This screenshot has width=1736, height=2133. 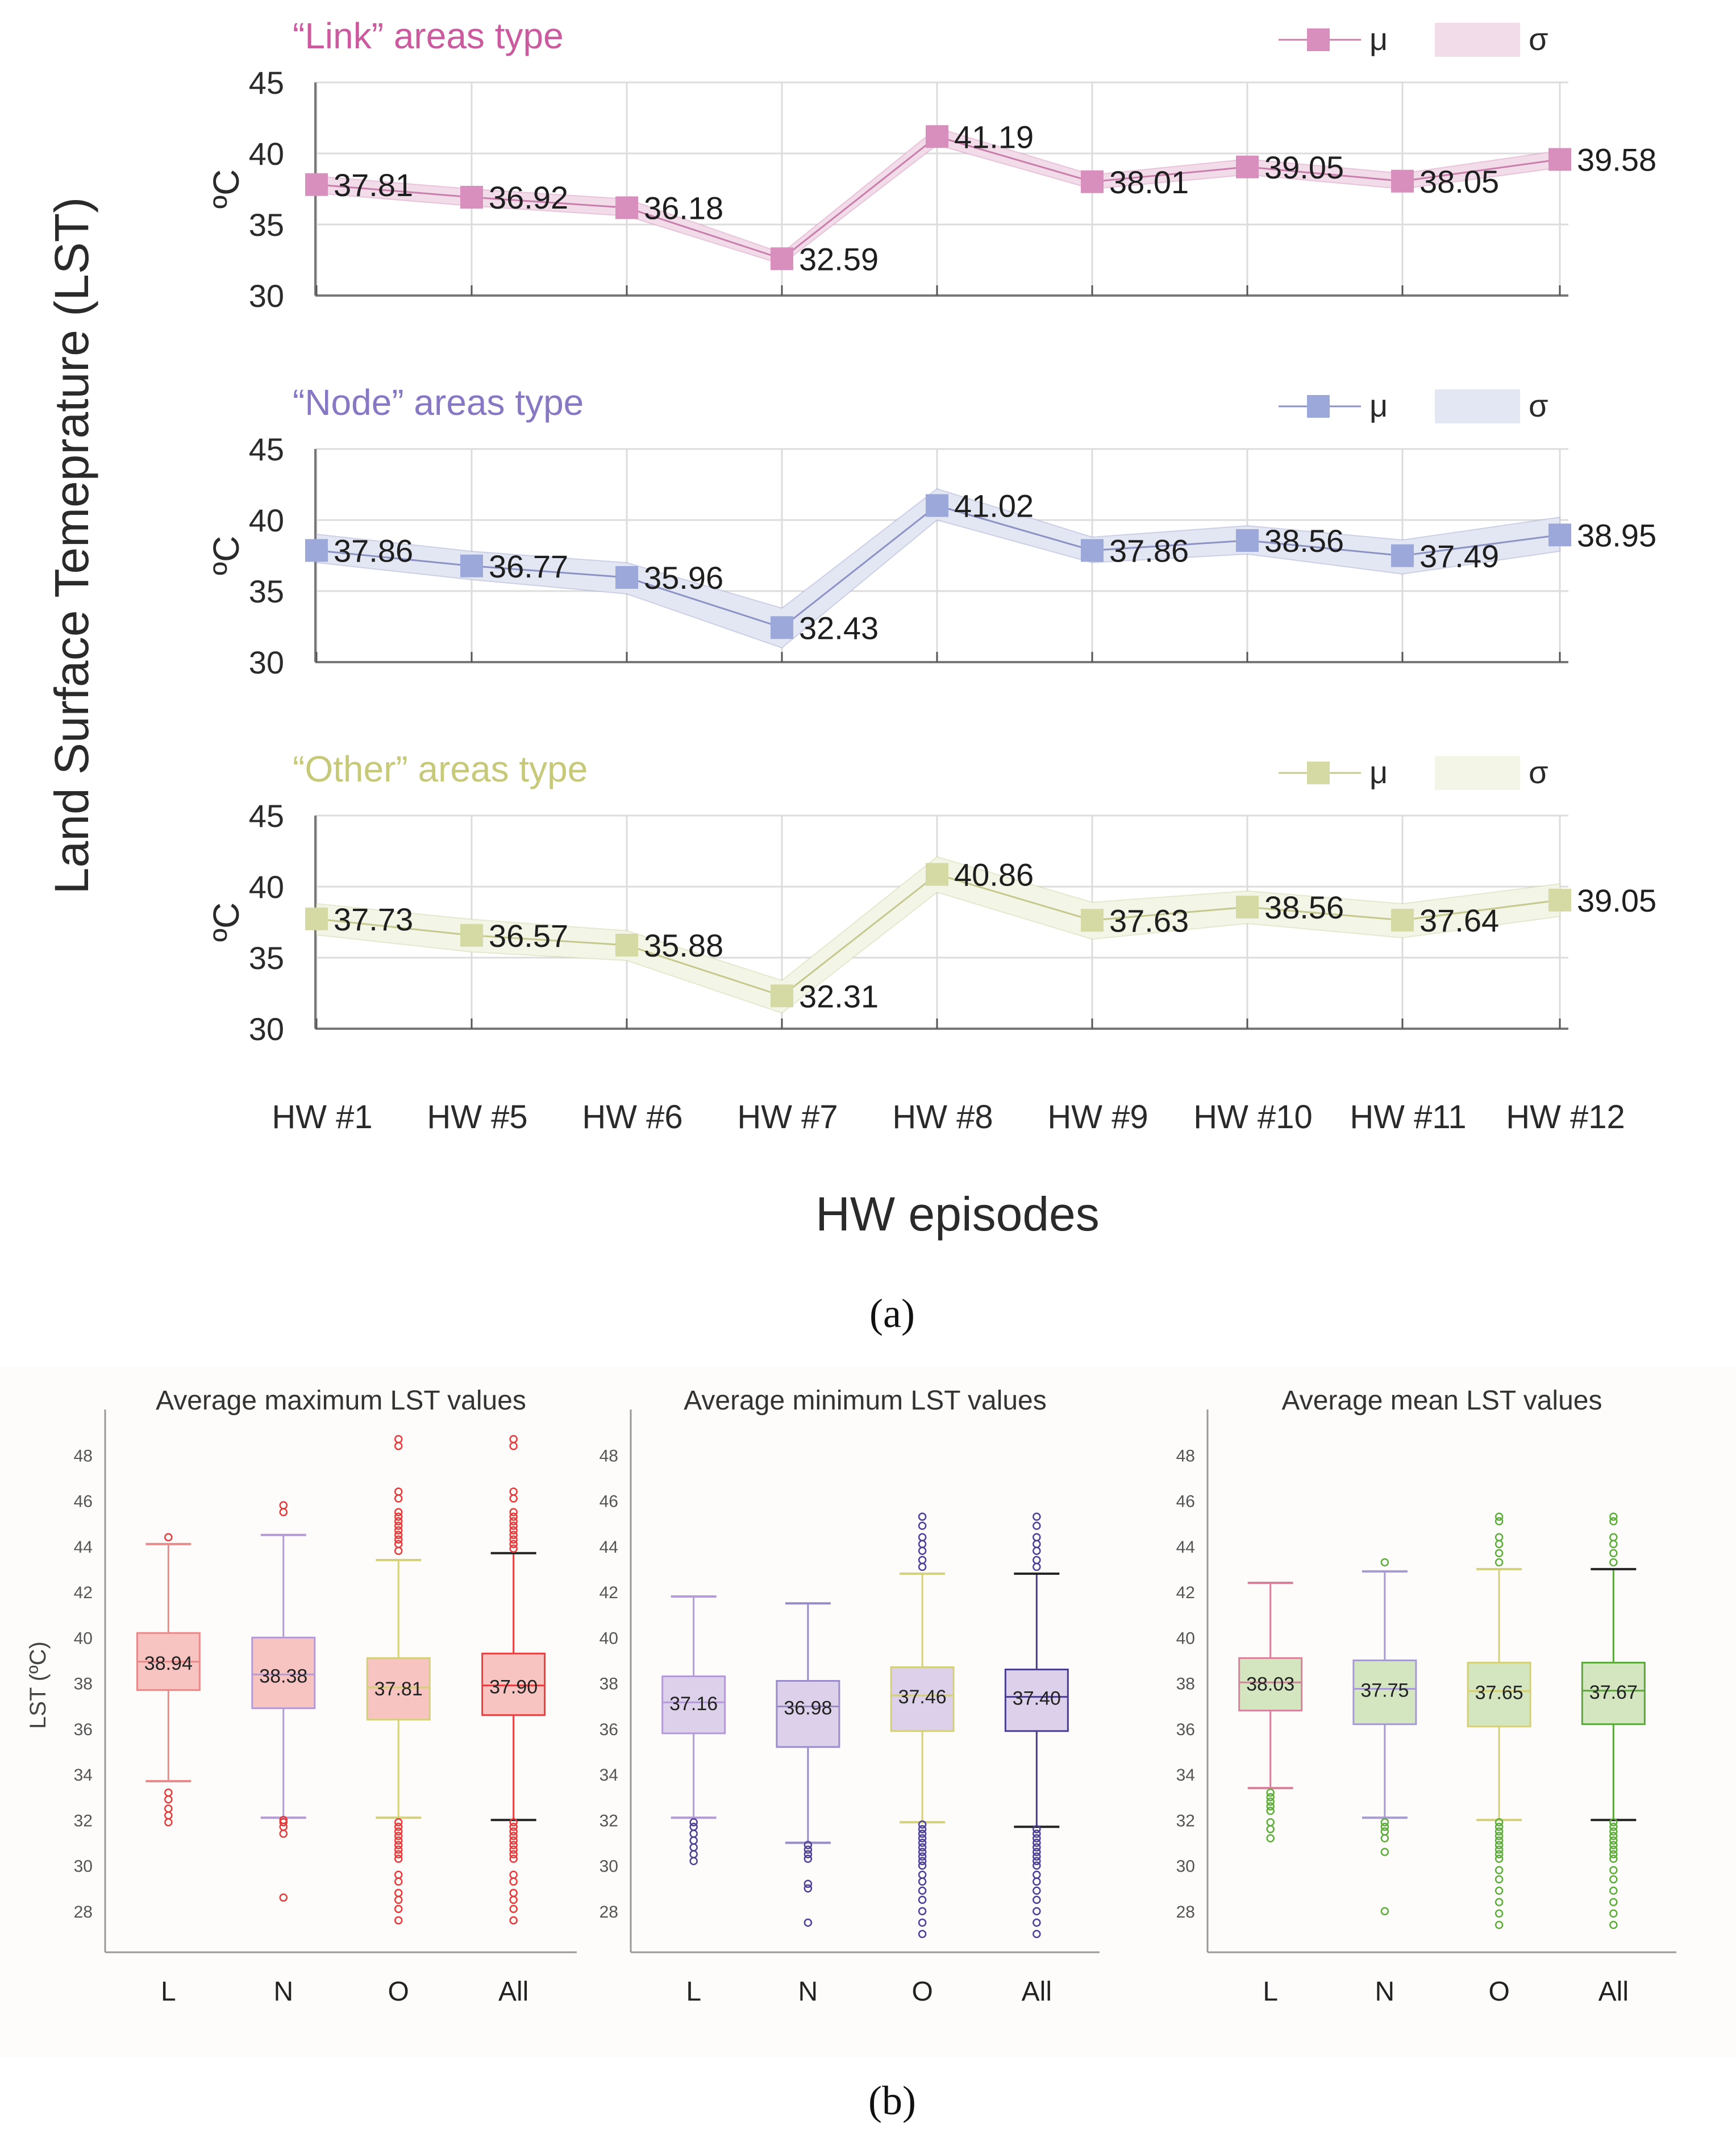 What do you see at coordinates (1538, 39) in the screenshot?
I see `legend-sigma-label: σ` at bounding box center [1538, 39].